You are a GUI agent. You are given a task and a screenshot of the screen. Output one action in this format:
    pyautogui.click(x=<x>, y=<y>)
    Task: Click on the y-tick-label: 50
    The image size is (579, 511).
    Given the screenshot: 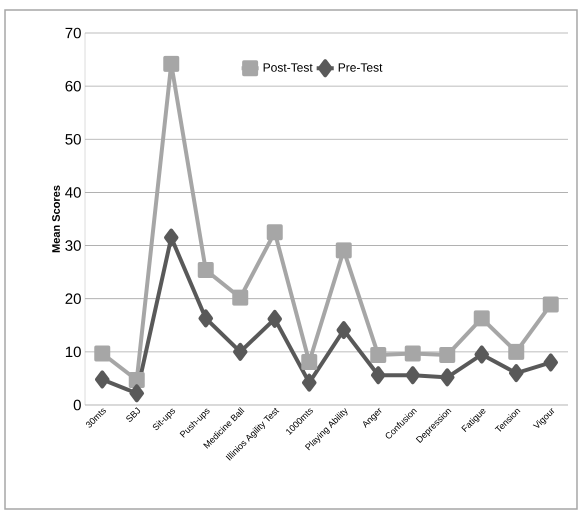 What is the action you would take?
    pyautogui.click(x=73, y=139)
    